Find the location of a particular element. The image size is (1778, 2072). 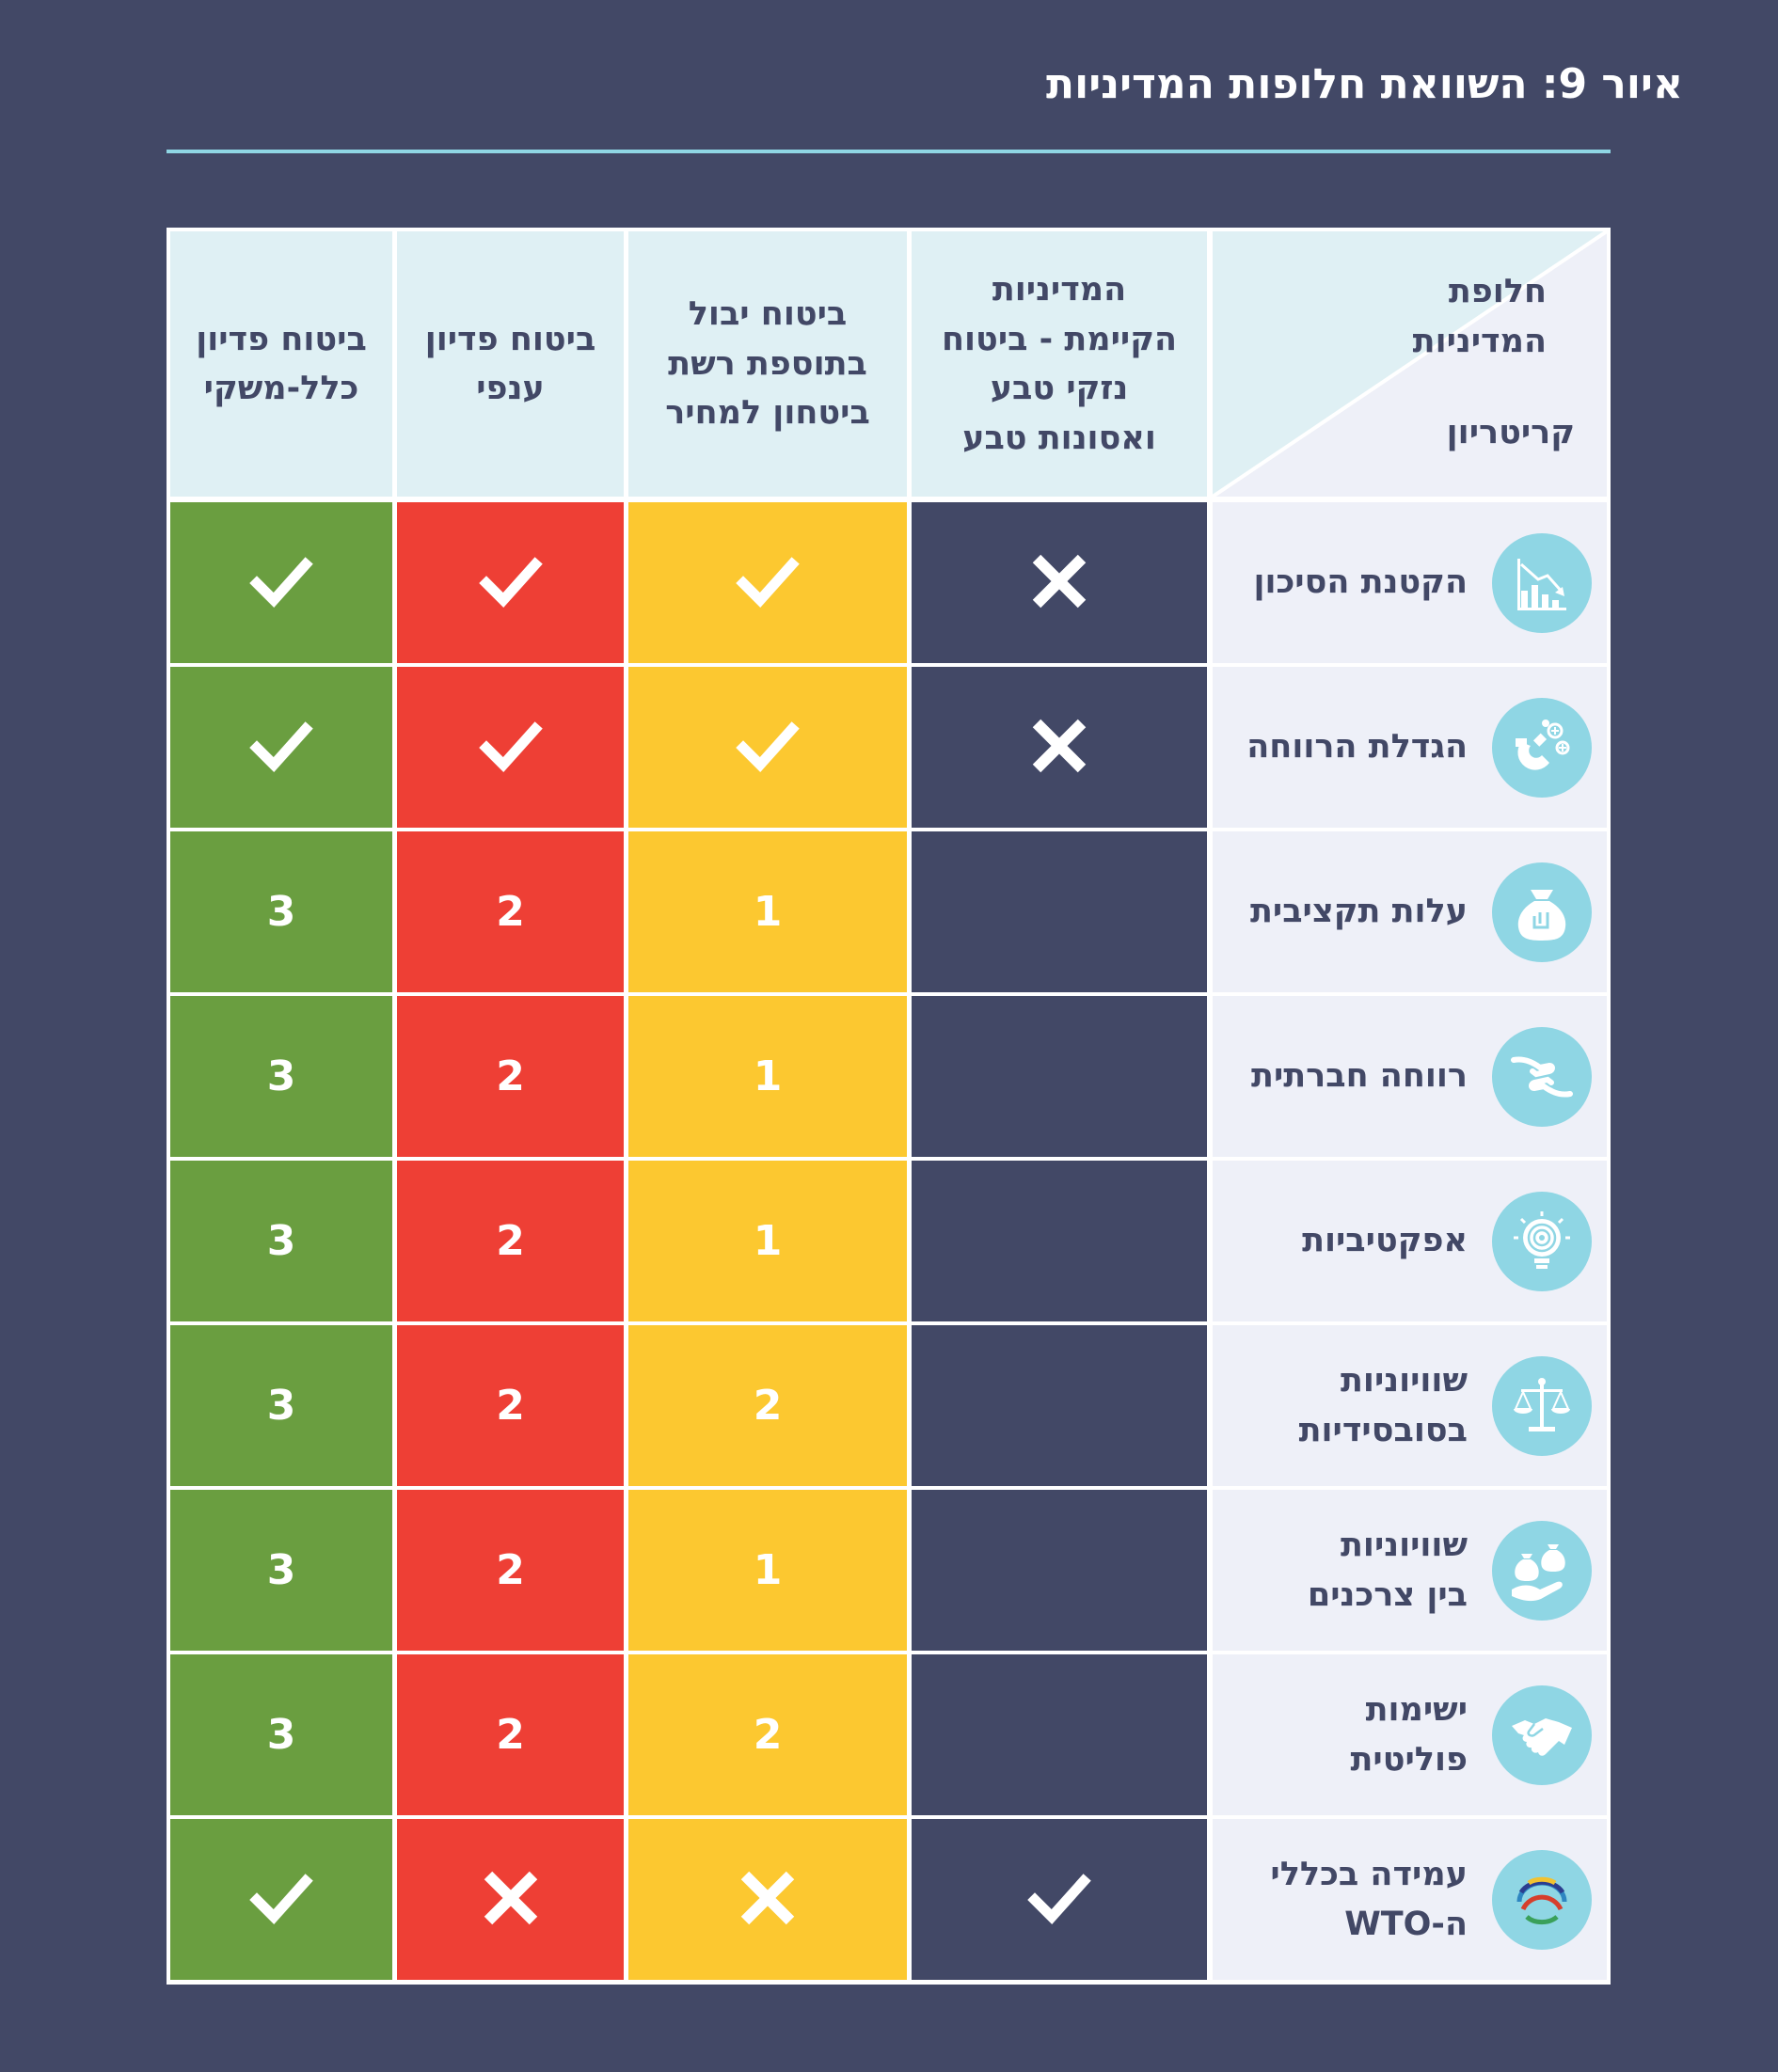

column-header-label: ביטוח פדיון כלל-משקי is located at coordinates (281, 364).